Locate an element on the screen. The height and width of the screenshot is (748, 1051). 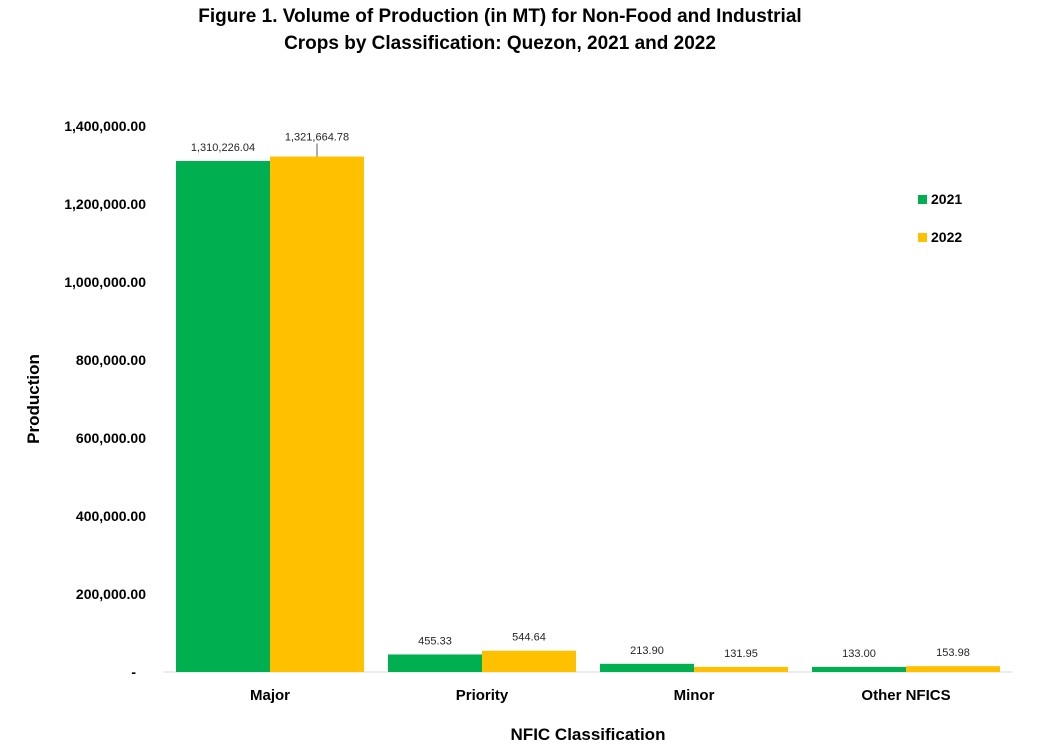
x-tick-label: Major is located at coordinates (270, 695).